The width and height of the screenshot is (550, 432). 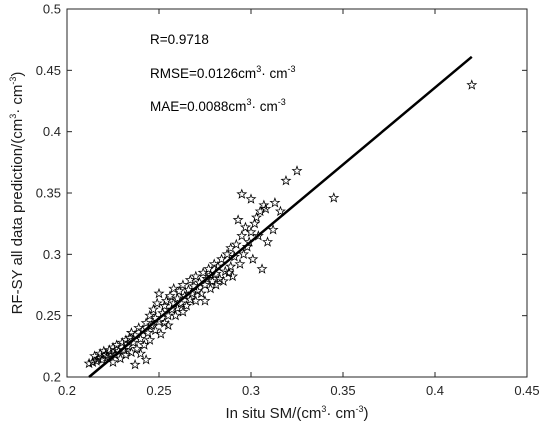 I want to click on y-tick-label: 0.45, so click(x=48, y=70).